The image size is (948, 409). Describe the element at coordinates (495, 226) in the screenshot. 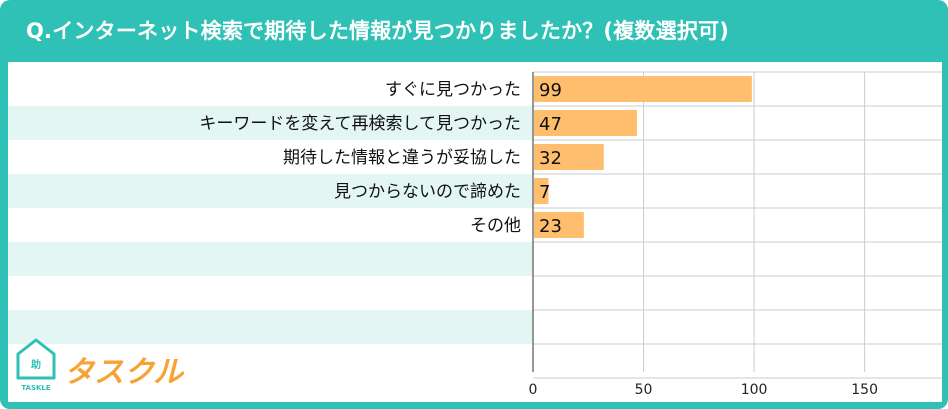

I see `category-label: その他` at that location.